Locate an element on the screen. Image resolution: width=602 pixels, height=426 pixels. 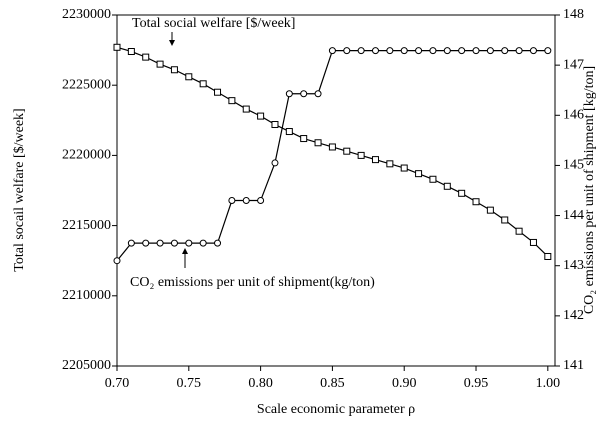
x-tick-label: 0.70 is located at coordinates (117, 383).